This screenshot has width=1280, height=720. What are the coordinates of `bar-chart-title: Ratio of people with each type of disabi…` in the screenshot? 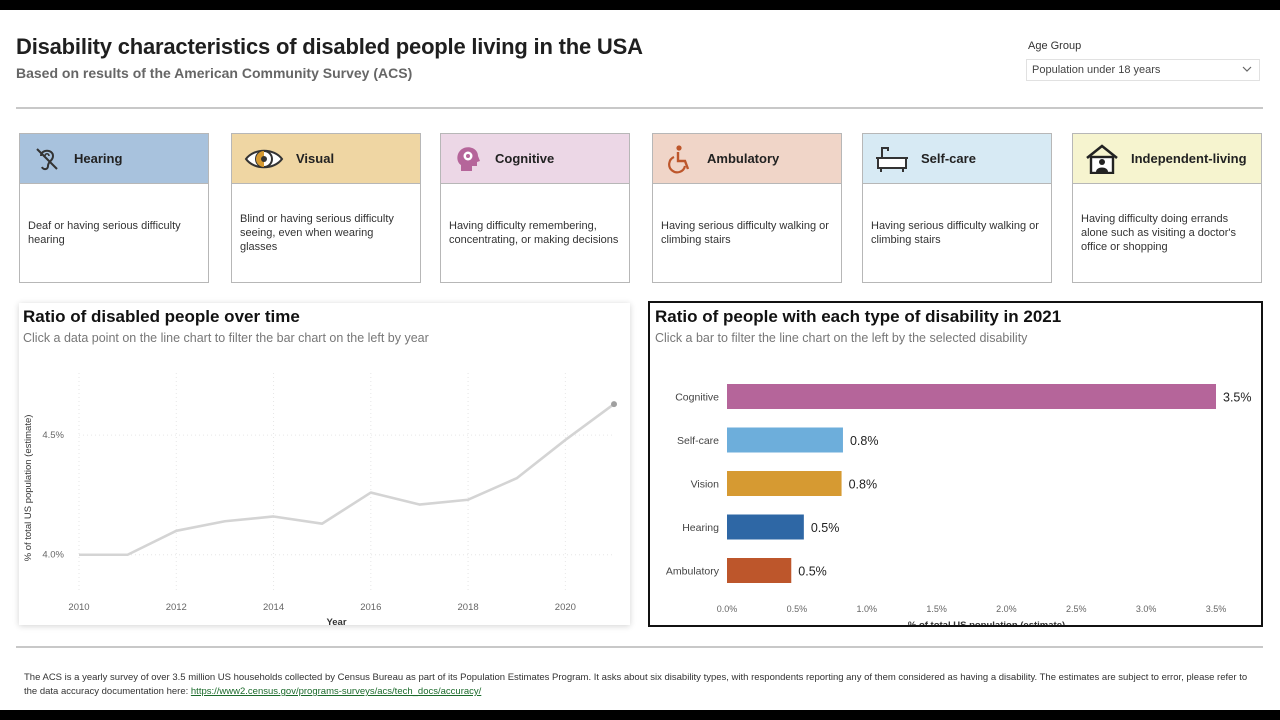 It's located at (858, 316).